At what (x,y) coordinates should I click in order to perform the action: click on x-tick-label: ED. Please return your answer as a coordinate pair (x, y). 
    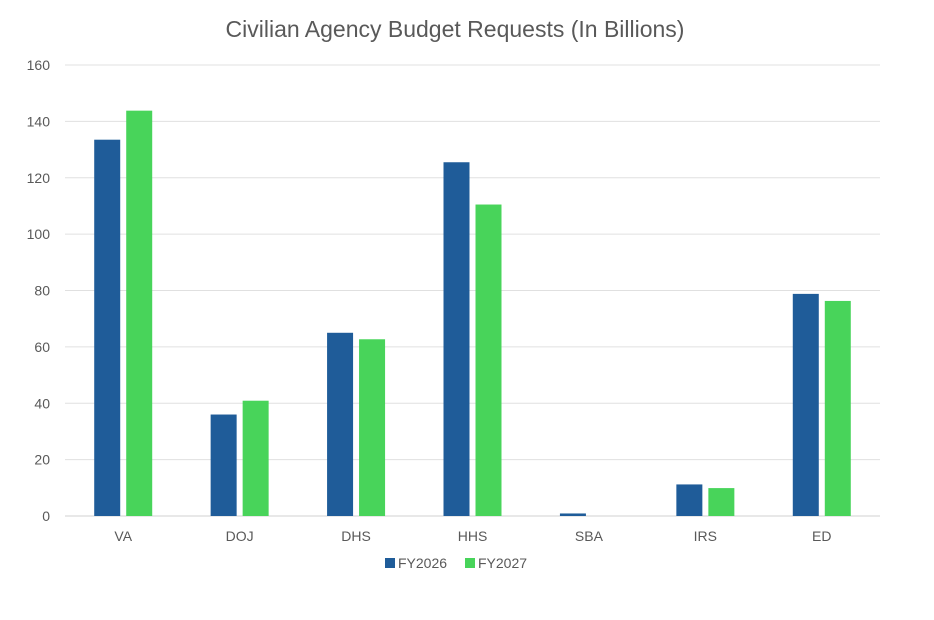
    Looking at the image, I should click on (821, 536).